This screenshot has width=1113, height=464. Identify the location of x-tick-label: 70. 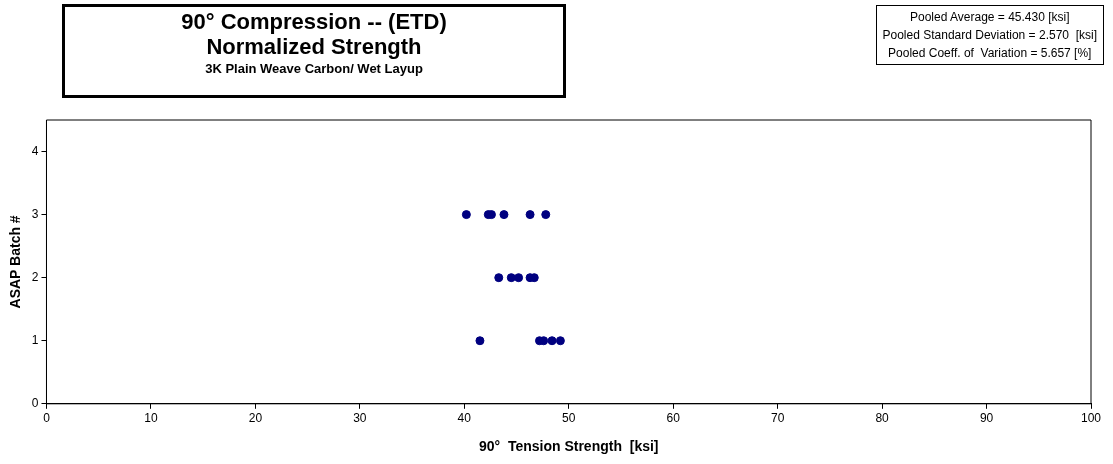
(777, 418).